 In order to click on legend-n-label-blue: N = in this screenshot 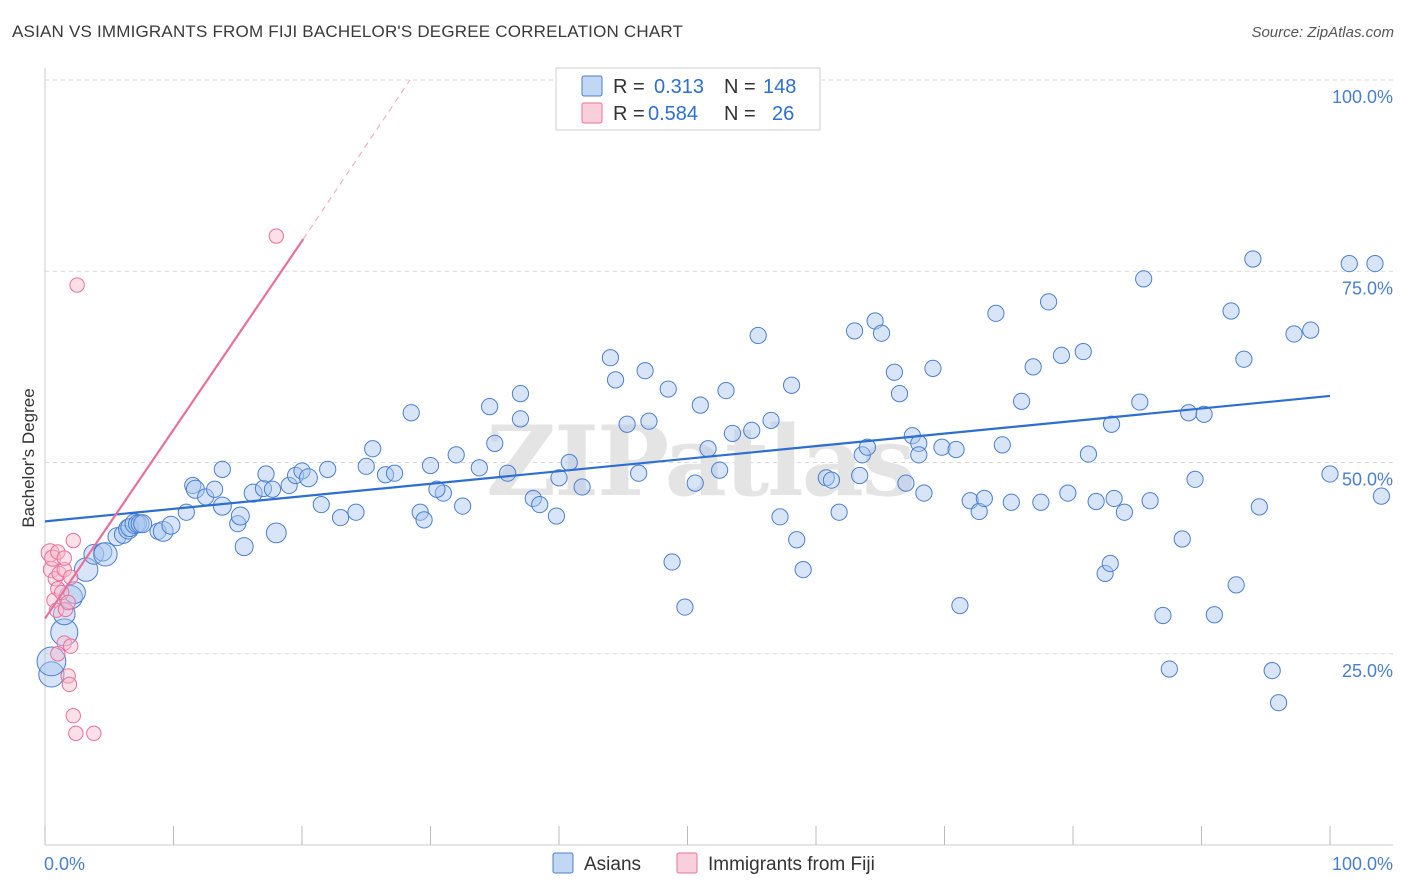, I will do `click(740, 87)`.